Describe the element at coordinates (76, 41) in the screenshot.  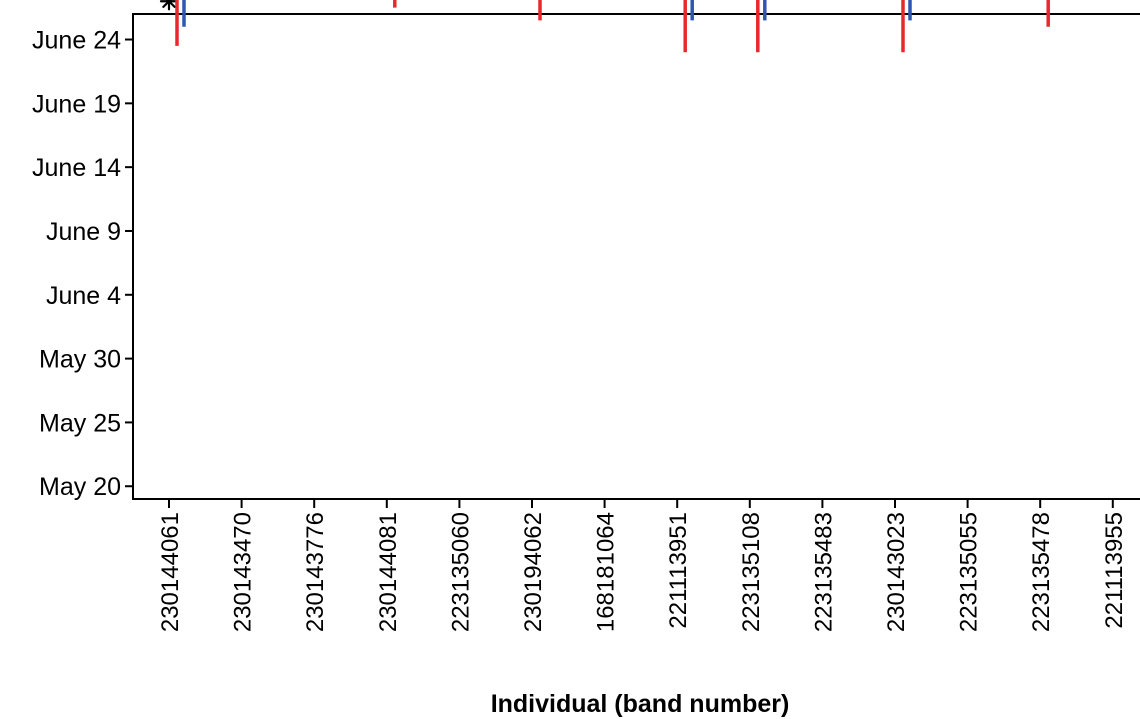
I see `y-tick-label: June 24` at that location.